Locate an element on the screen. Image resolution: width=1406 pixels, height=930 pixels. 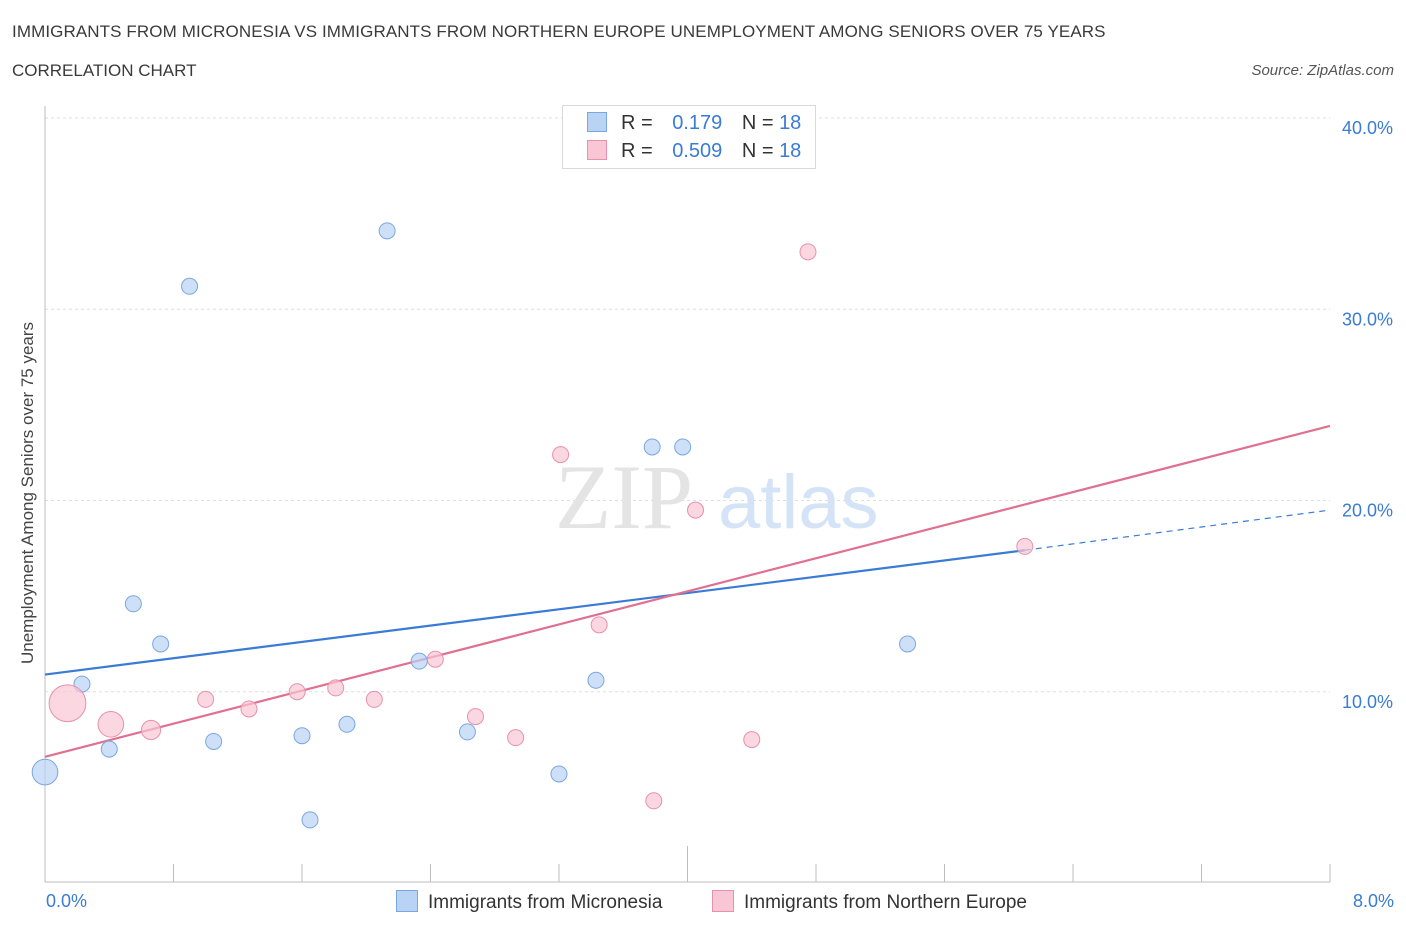
watermark: ZIP atlas is located at coordinates (717, 497).